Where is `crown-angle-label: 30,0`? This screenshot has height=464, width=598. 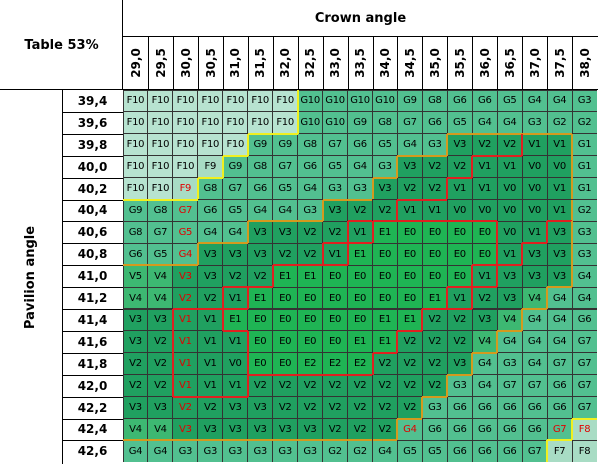 crown-angle-label: 30,0 is located at coordinates (185, 63).